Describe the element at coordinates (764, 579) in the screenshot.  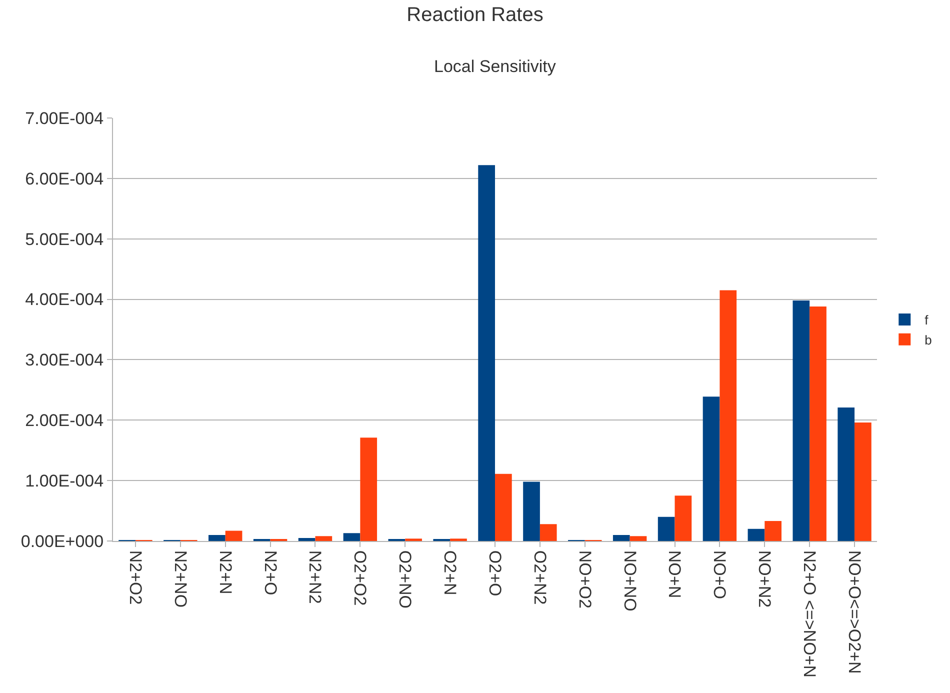
I see `x-tick-label: NO+N2` at that location.